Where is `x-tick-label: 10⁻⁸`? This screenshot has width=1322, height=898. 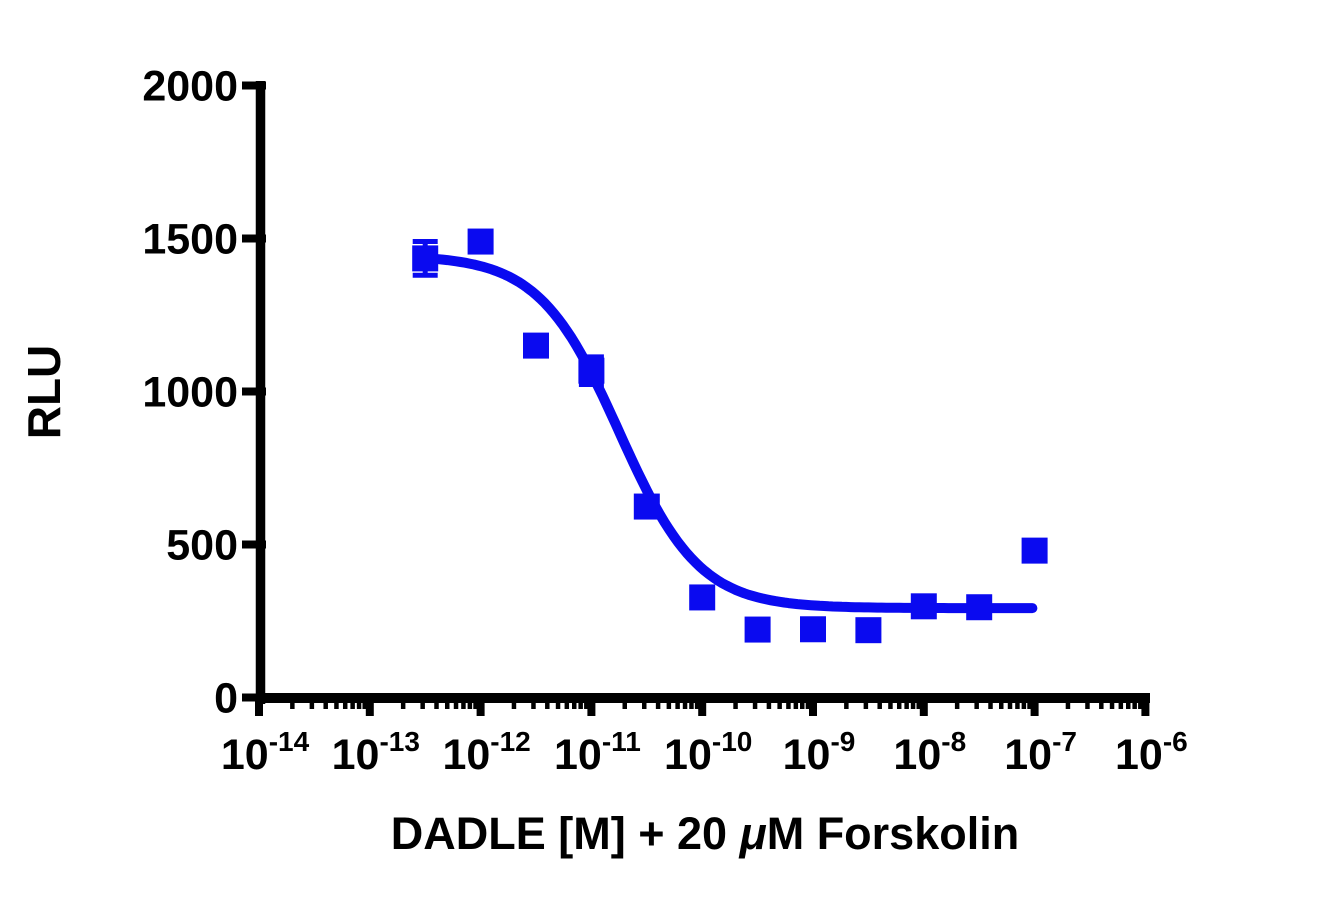 x-tick-label: 10⁻⁸ is located at coordinates (929, 752).